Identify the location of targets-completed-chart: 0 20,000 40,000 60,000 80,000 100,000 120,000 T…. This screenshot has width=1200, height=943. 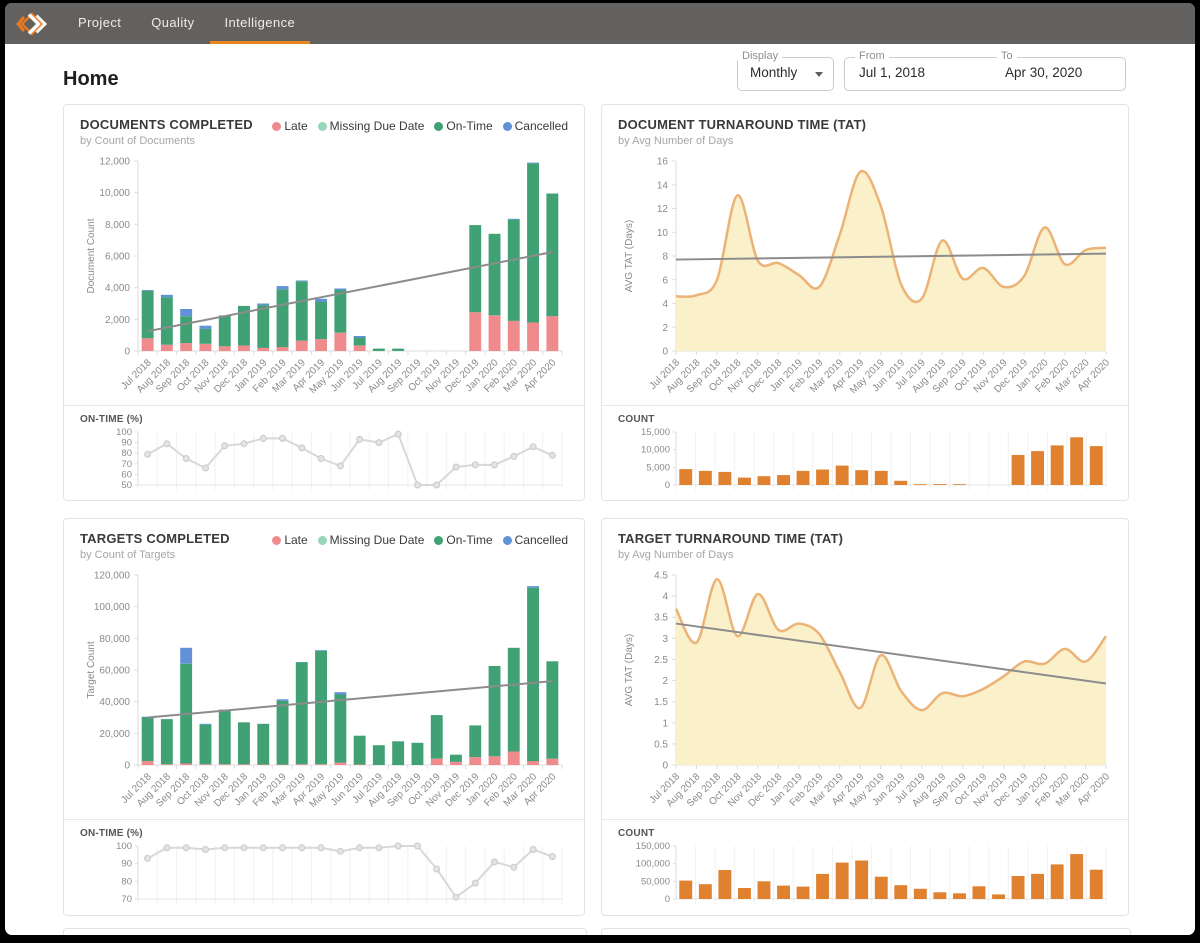
(324, 690).